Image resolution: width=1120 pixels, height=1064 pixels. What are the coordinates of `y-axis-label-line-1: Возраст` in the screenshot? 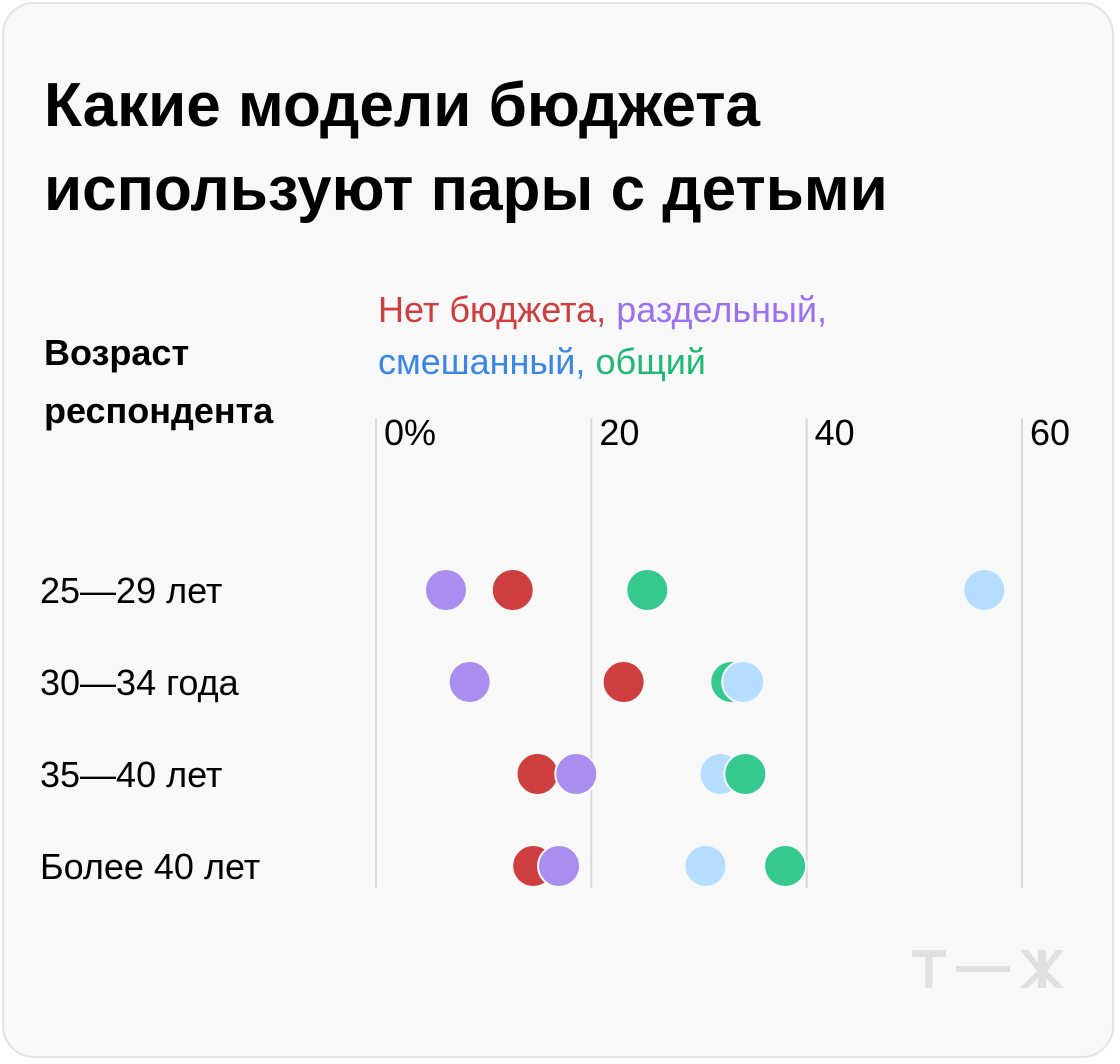 It's located at (117, 352).